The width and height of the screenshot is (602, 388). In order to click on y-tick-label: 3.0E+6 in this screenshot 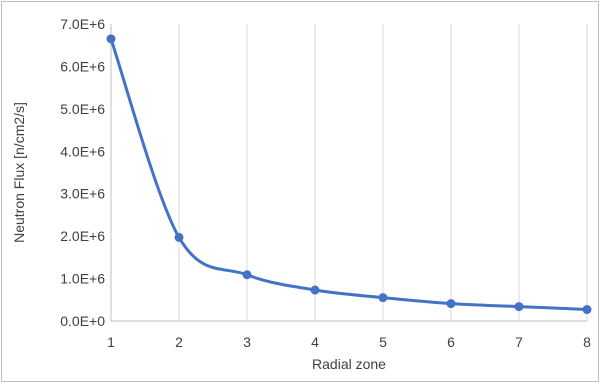, I will do `click(82, 194)`.